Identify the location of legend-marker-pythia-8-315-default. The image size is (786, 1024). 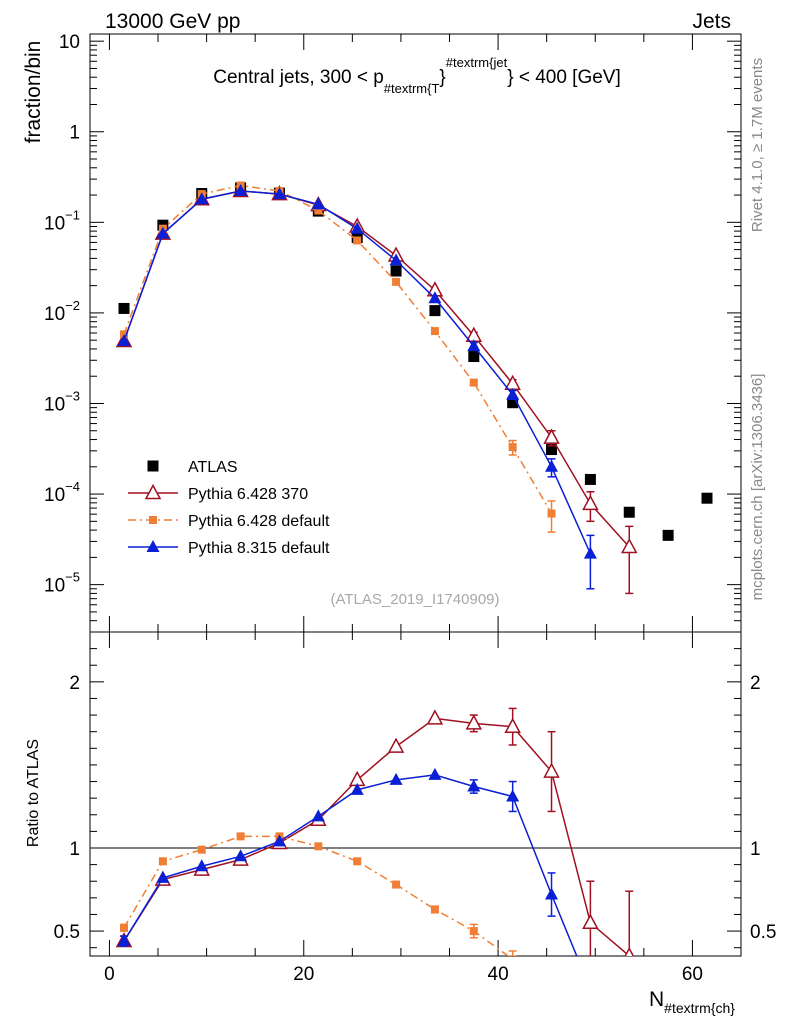
(153, 546).